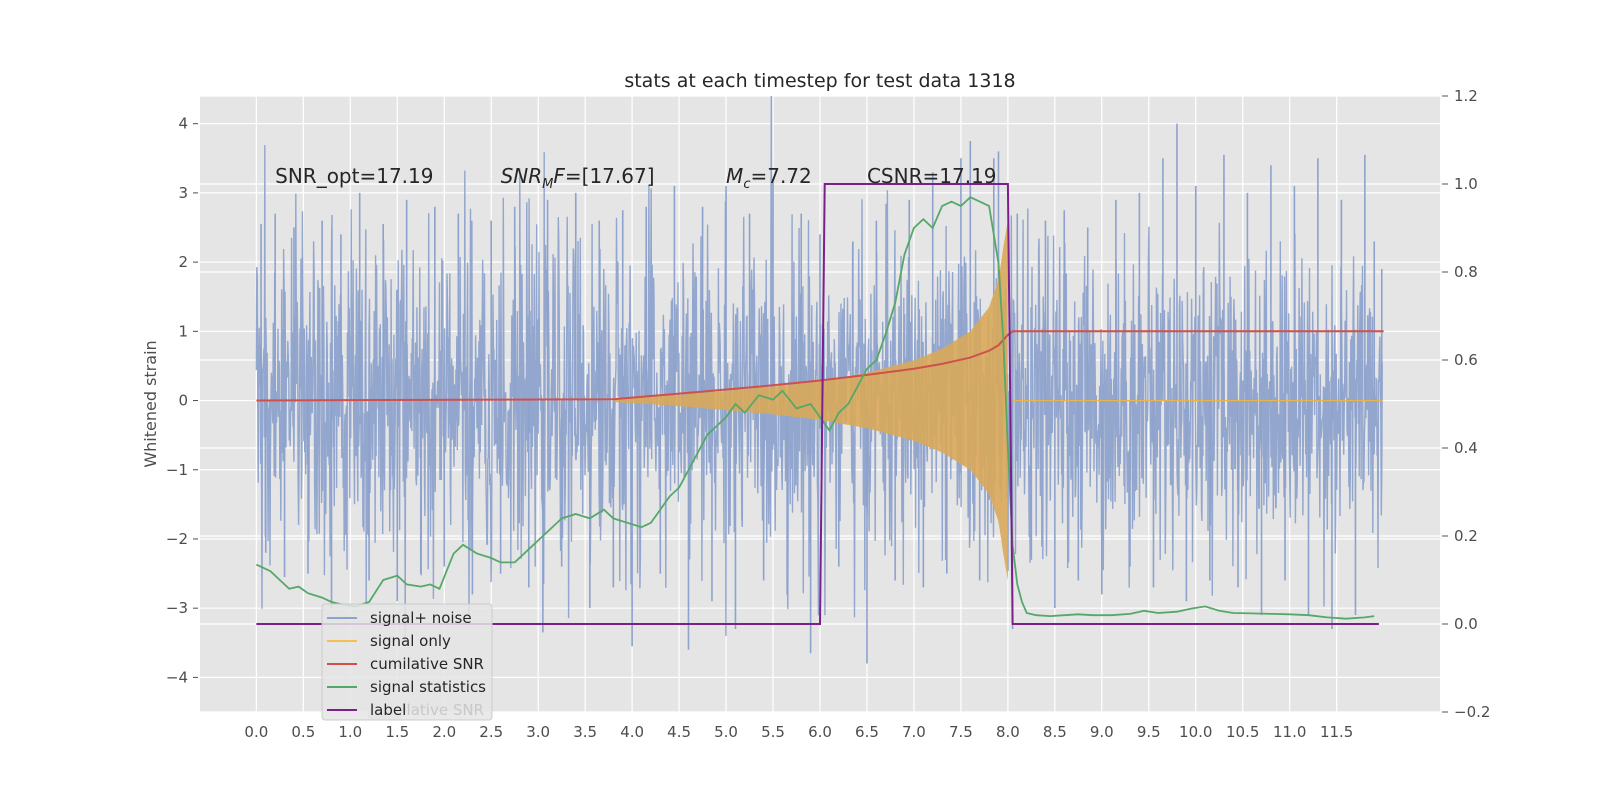  What do you see at coordinates (820, 366) in the screenshot?
I see `series-cumulative-snr` at bounding box center [820, 366].